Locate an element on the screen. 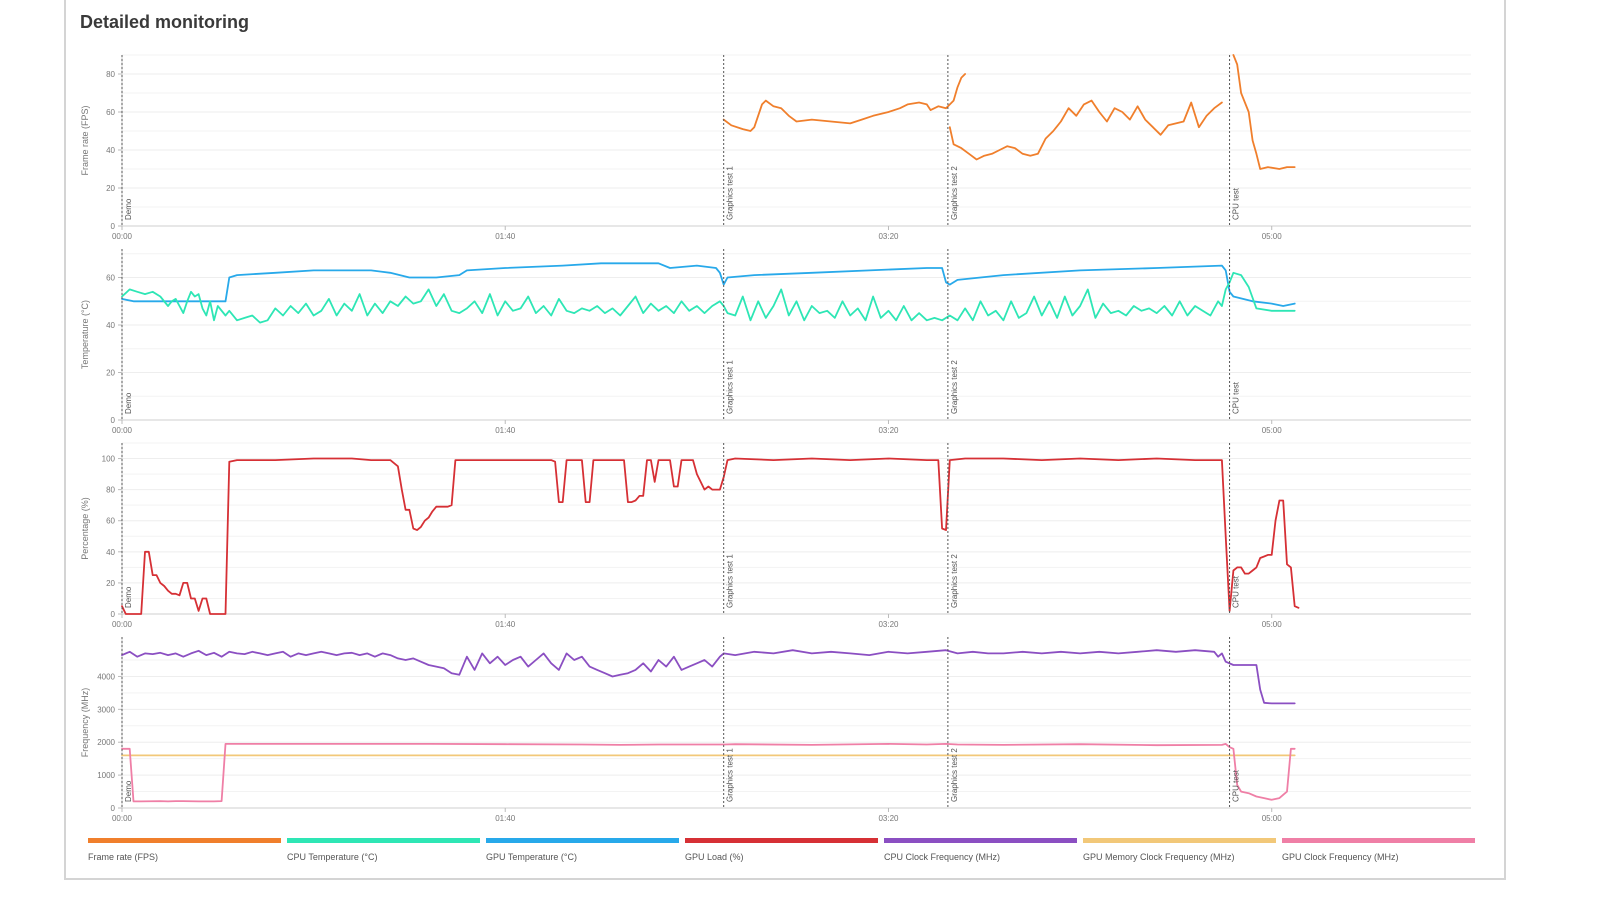 The width and height of the screenshot is (1600, 900). legend-label: CPU Temperature (°C) is located at coordinates (332, 857).